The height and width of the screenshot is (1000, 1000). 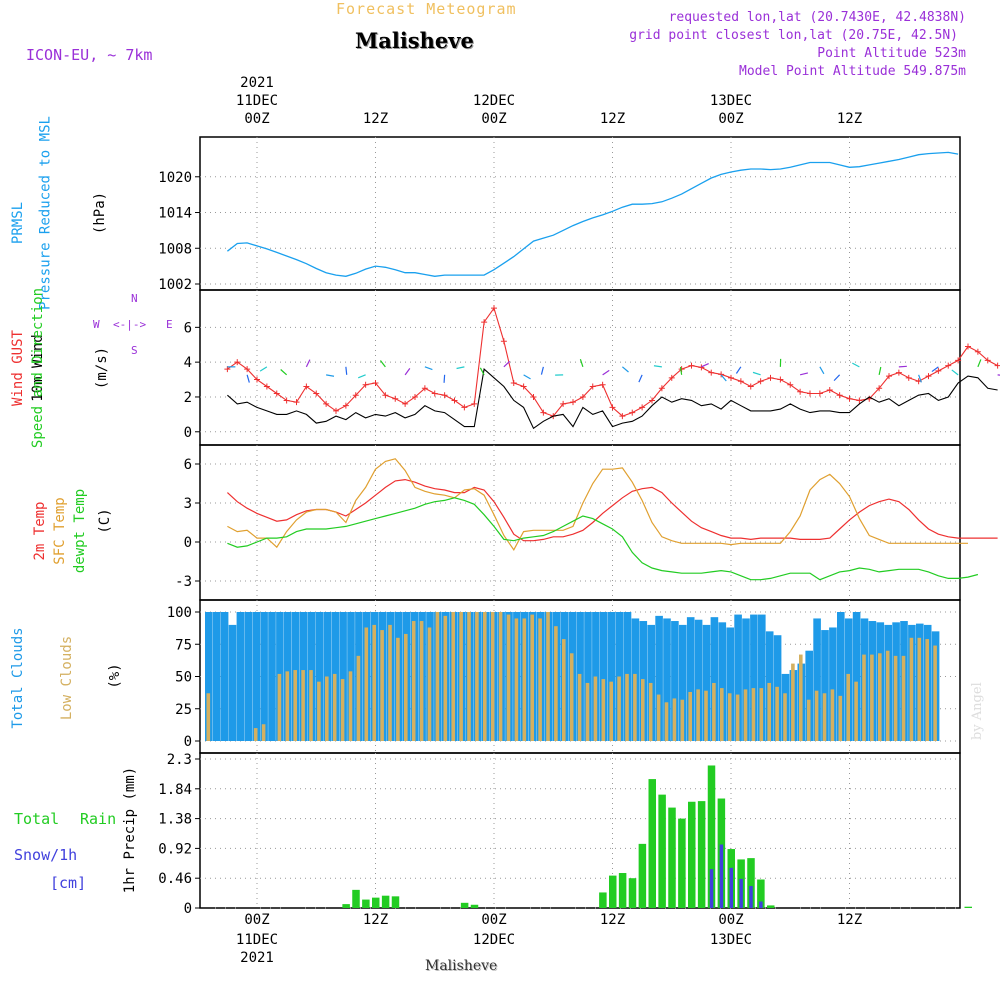 What do you see at coordinates (188, 504) in the screenshot?
I see `ytick-label: 3` at bounding box center [188, 504].